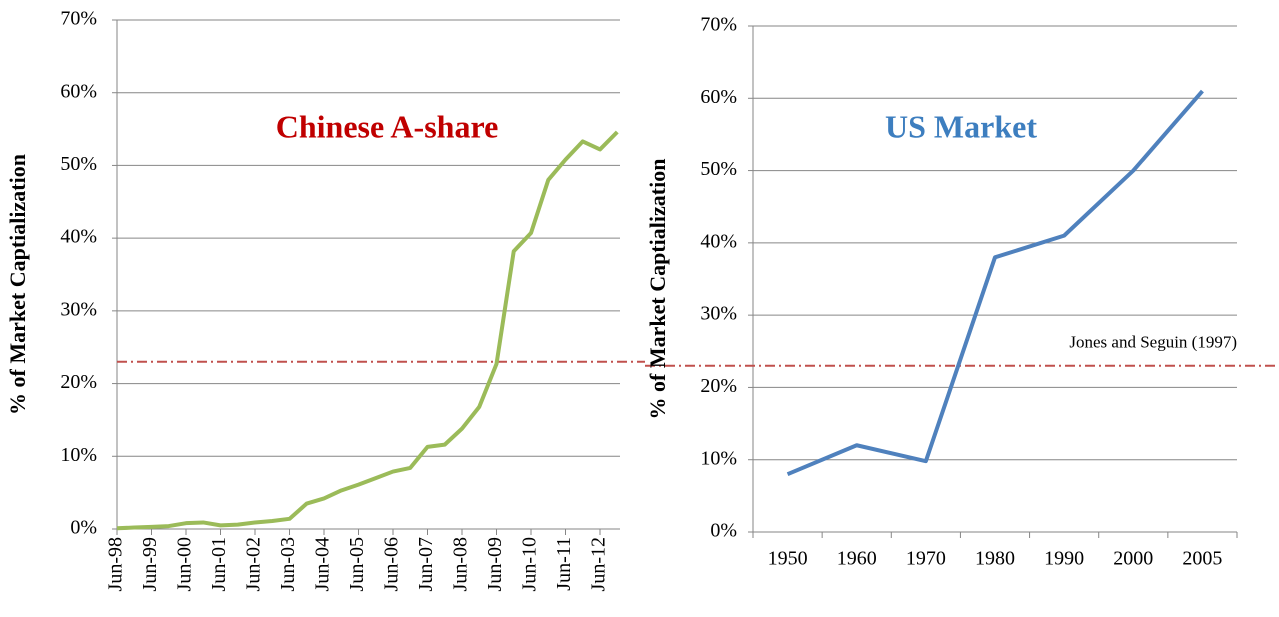 The height and width of the screenshot is (617, 1279). What do you see at coordinates (357, 564) in the screenshot?
I see `x-tick-label: Jun-05` at bounding box center [357, 564].